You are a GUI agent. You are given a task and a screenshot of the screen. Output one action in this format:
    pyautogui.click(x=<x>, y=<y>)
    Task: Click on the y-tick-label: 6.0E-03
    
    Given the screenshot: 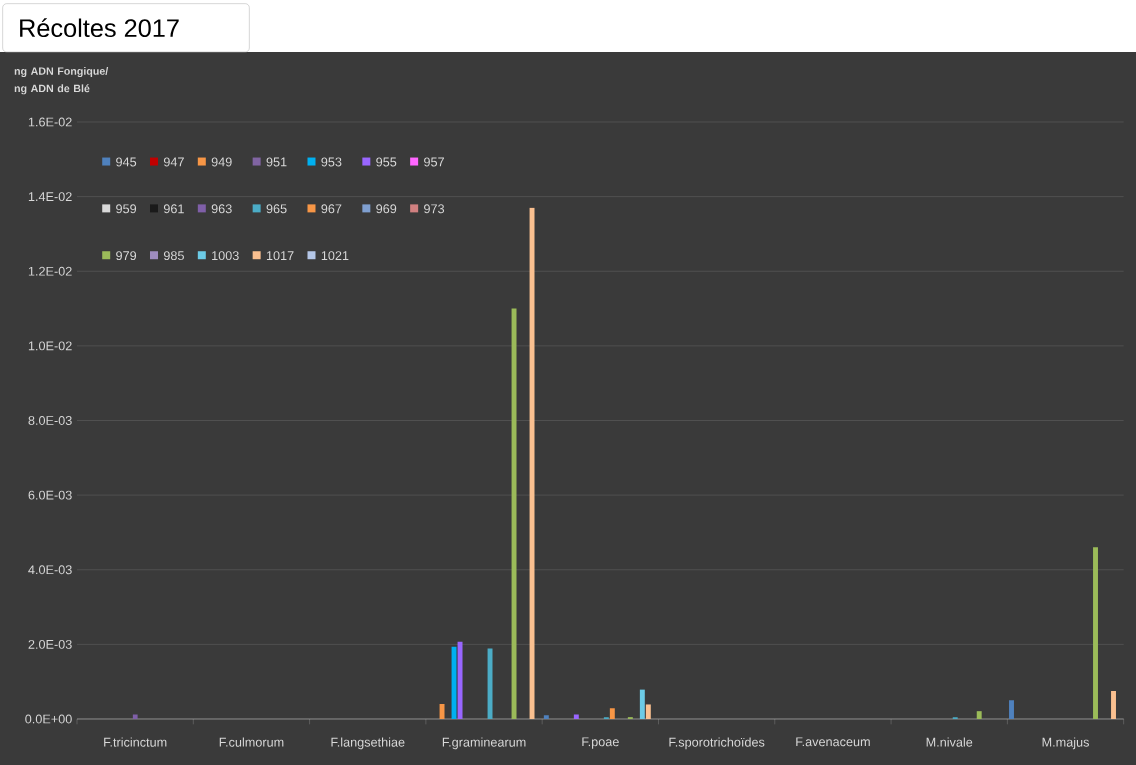 What is the action you would take?
    pyautogui.click(x=50, y=495)
    